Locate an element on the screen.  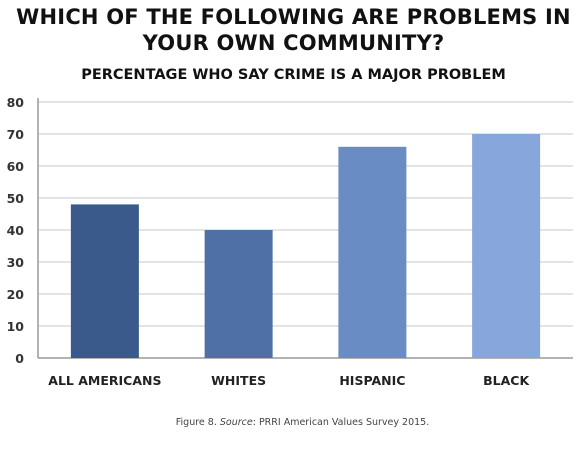
caption-source-label: Source is located at coordinates (236, 422).